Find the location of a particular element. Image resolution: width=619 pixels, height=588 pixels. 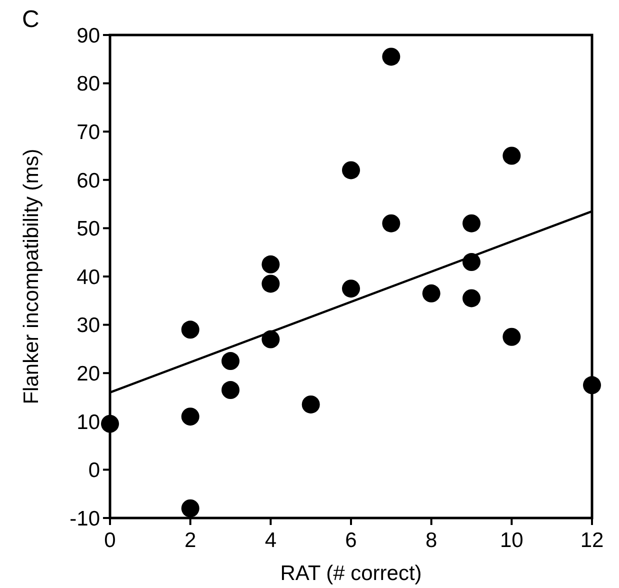

x-tick-label: 12 is located at coordinates (592, 540).